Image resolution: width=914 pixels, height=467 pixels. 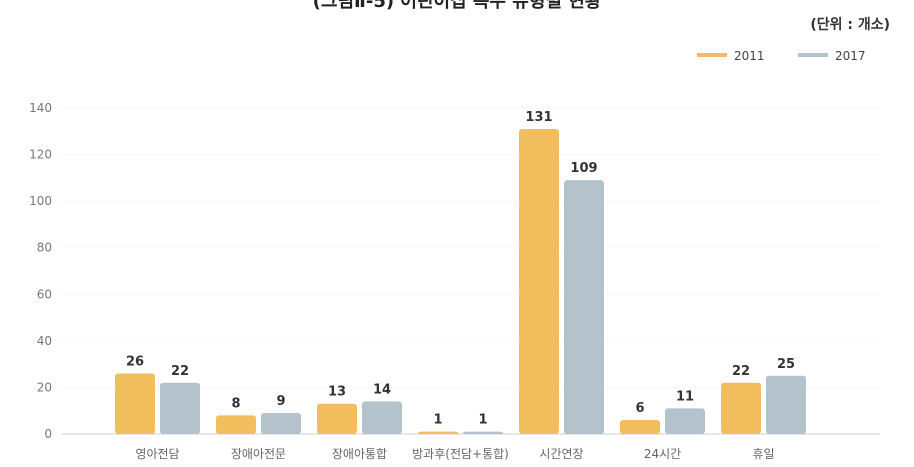 What do you see at coordinates (763, 454) in the screenshot?
I see `x-tick-label: 휴일` at bounding box center [763, 454].